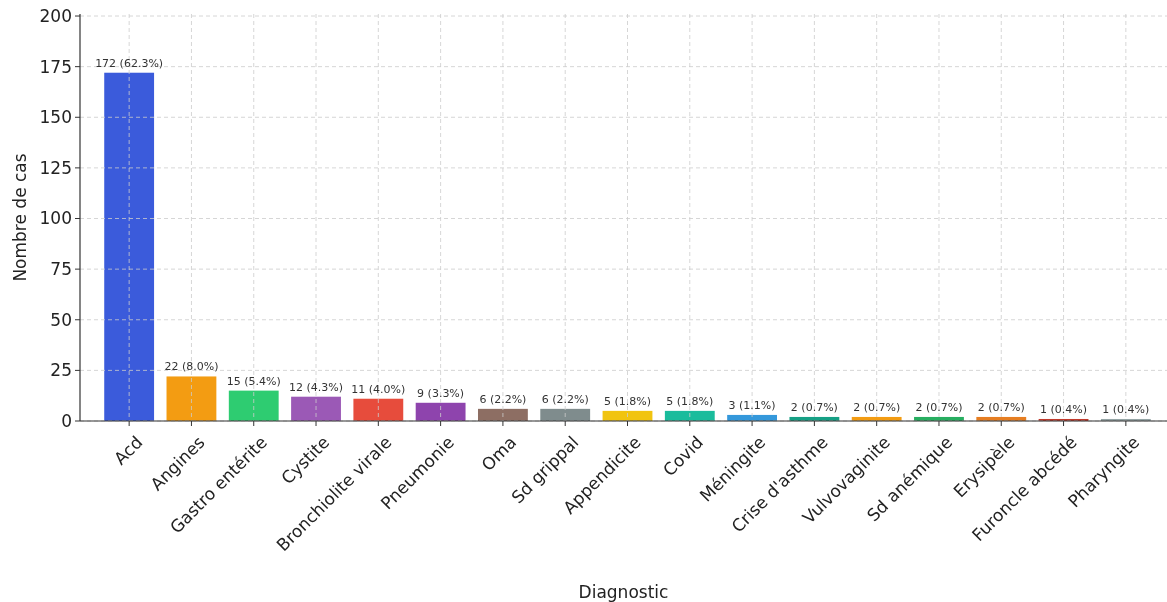 This screenshot has height=602, width=1167. What do you see at coordinates (191, 367) in the screenshot?
I see `data-label: 22 (8.0%)` at bounding box center [191, 367].